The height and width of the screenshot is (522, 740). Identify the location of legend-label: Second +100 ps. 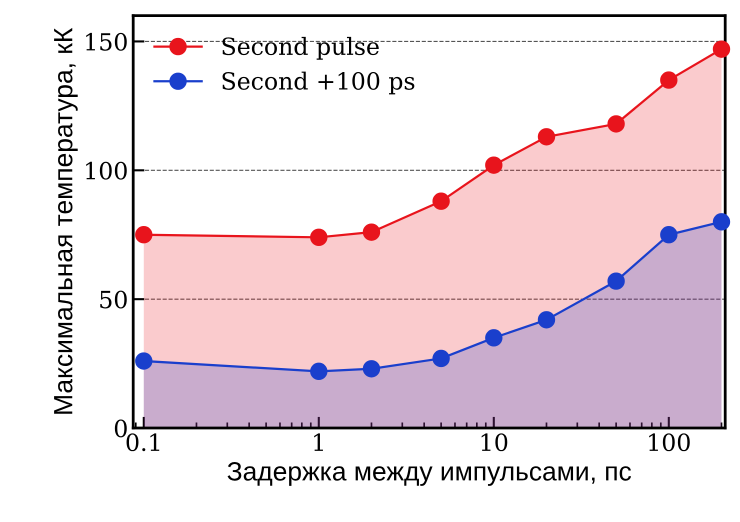
(318, 83).